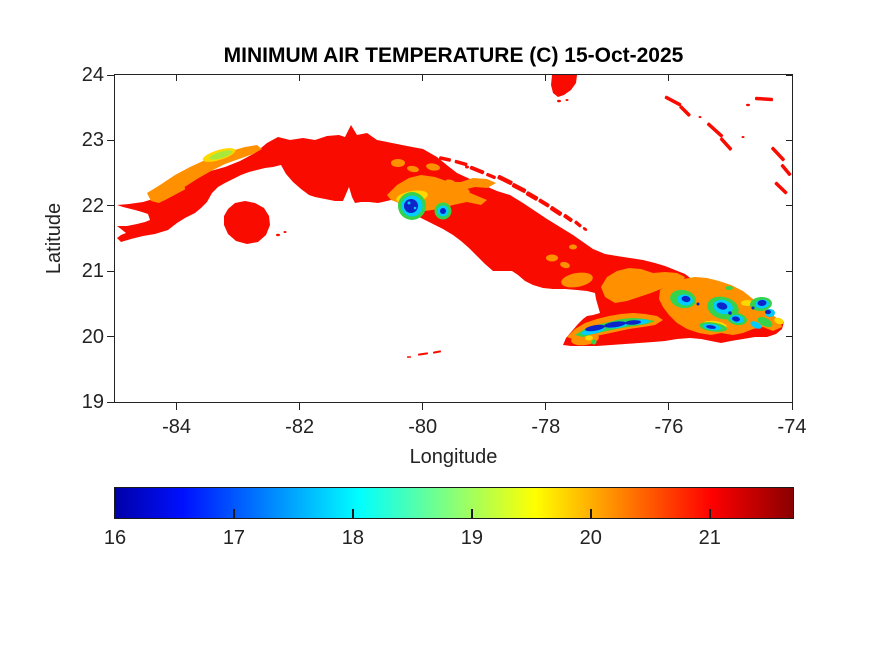 This screenshot has height=656, width=875. Describe the element at coordinates (756, 325) in the screenshot. I see `massif-cyan` at that location.